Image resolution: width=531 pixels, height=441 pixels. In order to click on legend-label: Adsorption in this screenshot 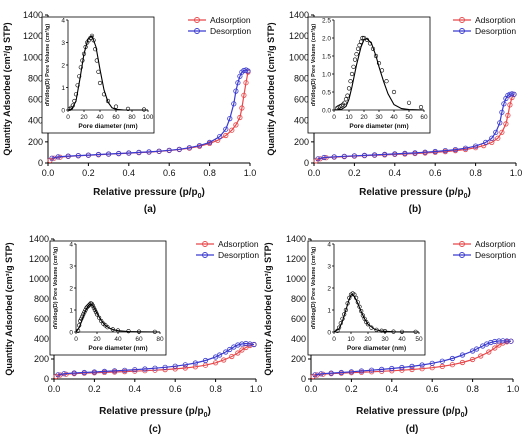, I will do `click(238, 244)`.